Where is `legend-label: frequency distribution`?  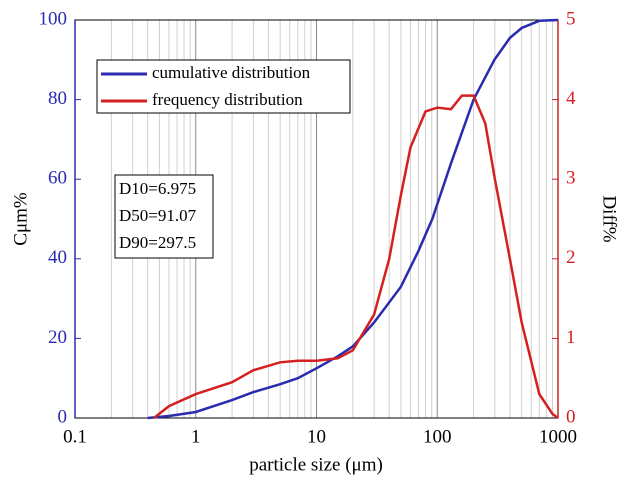
legend-label: frequency distribution is located at coordinates (227, 99).